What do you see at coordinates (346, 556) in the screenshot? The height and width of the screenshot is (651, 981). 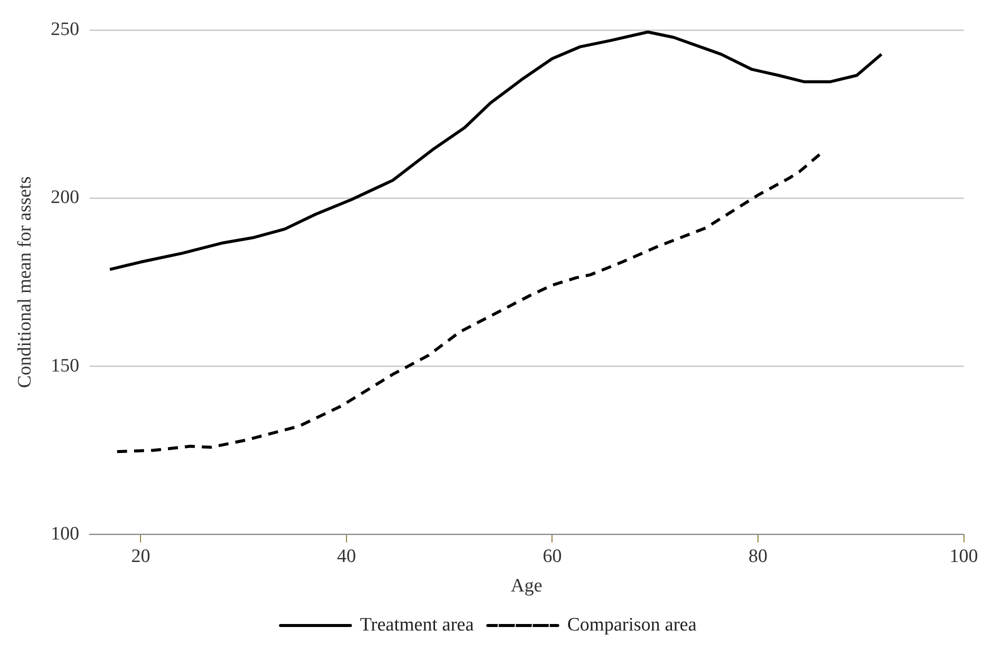 I see `x-tick-label: 40` at bounding box center [346, 556].